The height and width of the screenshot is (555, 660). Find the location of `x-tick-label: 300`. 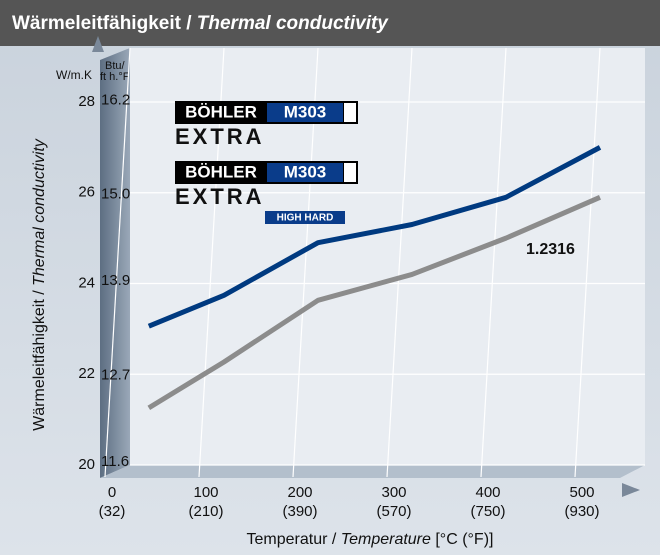

x-tick-label: 300 is located at coordinates (393, 492).